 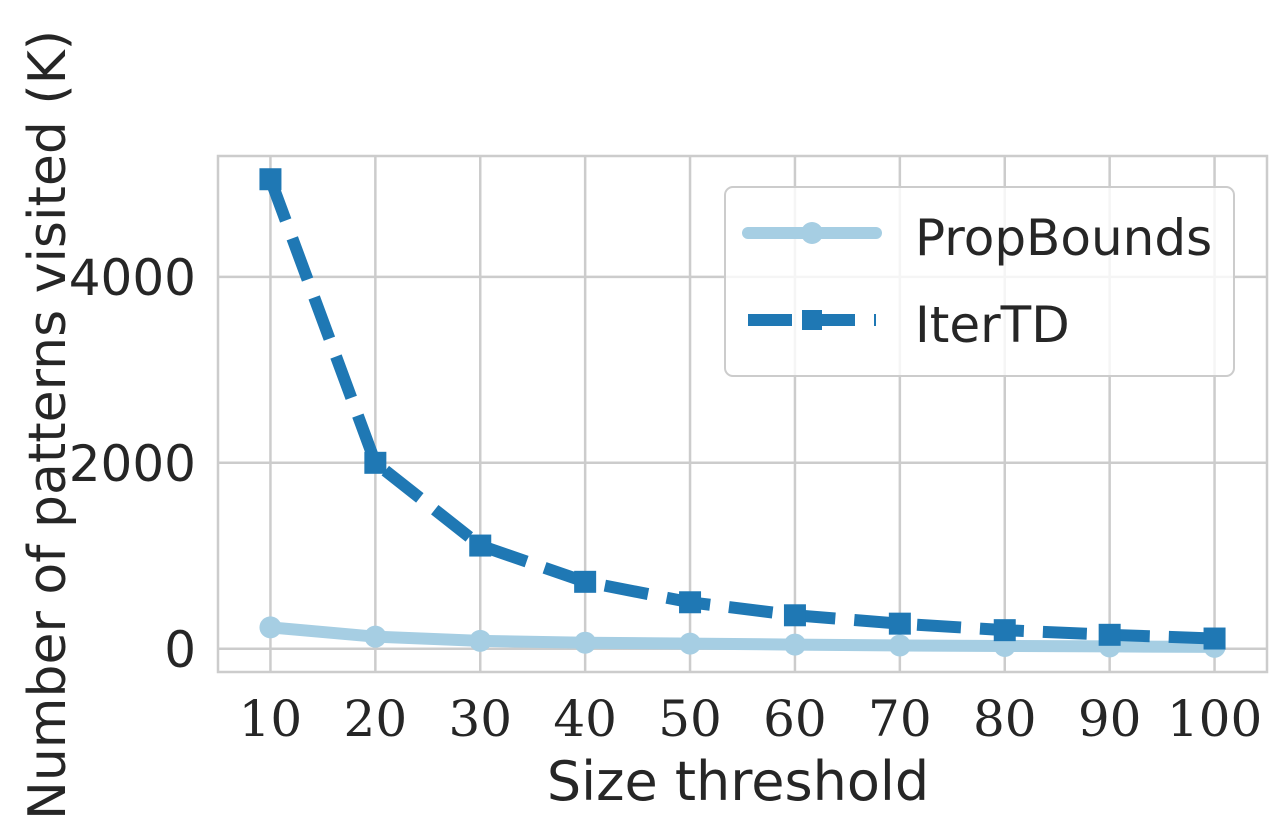 What do you see at coordinates (180, 650) in the screenshot?
I see `y-tick-label: 0` at bounding box center [180, 650].